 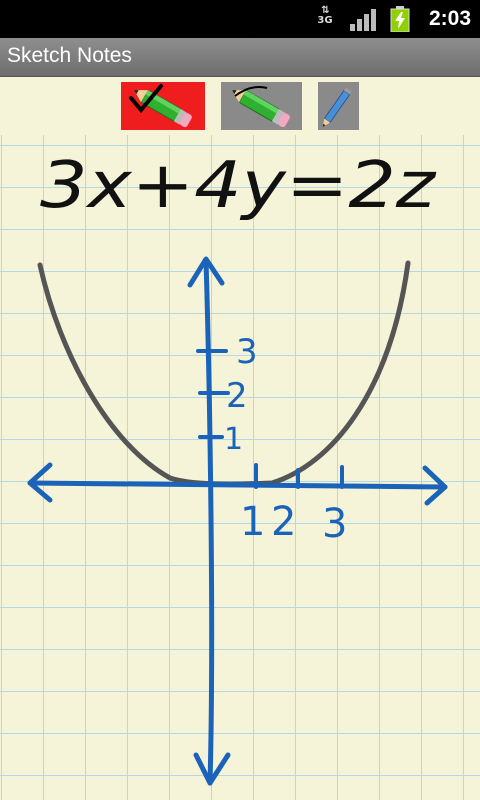 I want to click on tool-palette, so click(x=240, y=106).